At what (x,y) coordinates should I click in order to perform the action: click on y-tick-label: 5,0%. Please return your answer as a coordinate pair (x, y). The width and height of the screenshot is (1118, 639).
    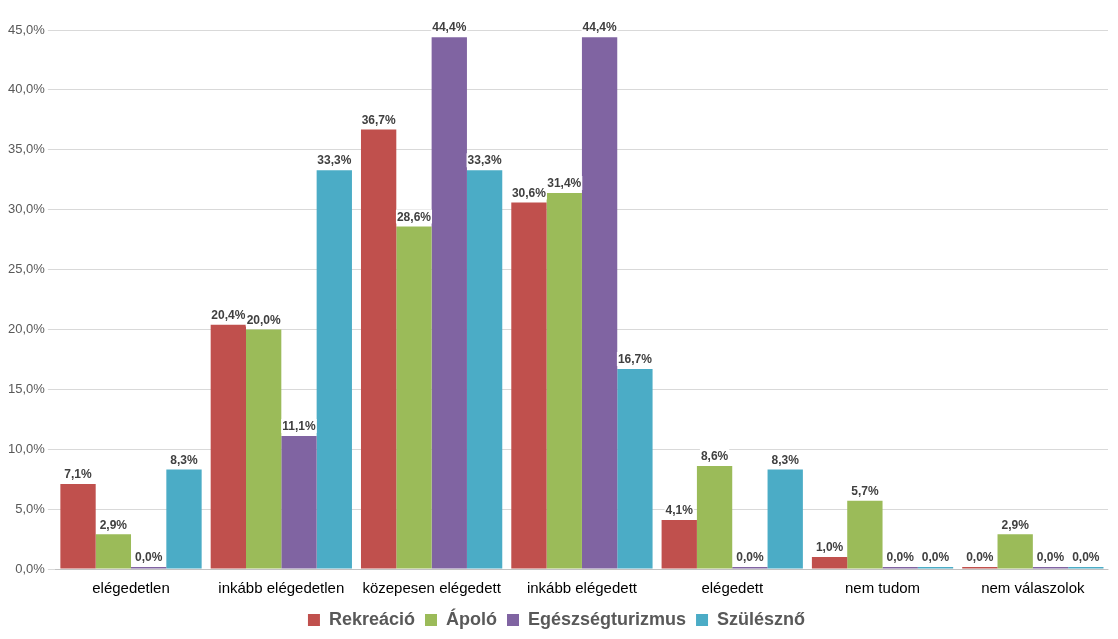
    Looking at the image, I should click on (30, 508).